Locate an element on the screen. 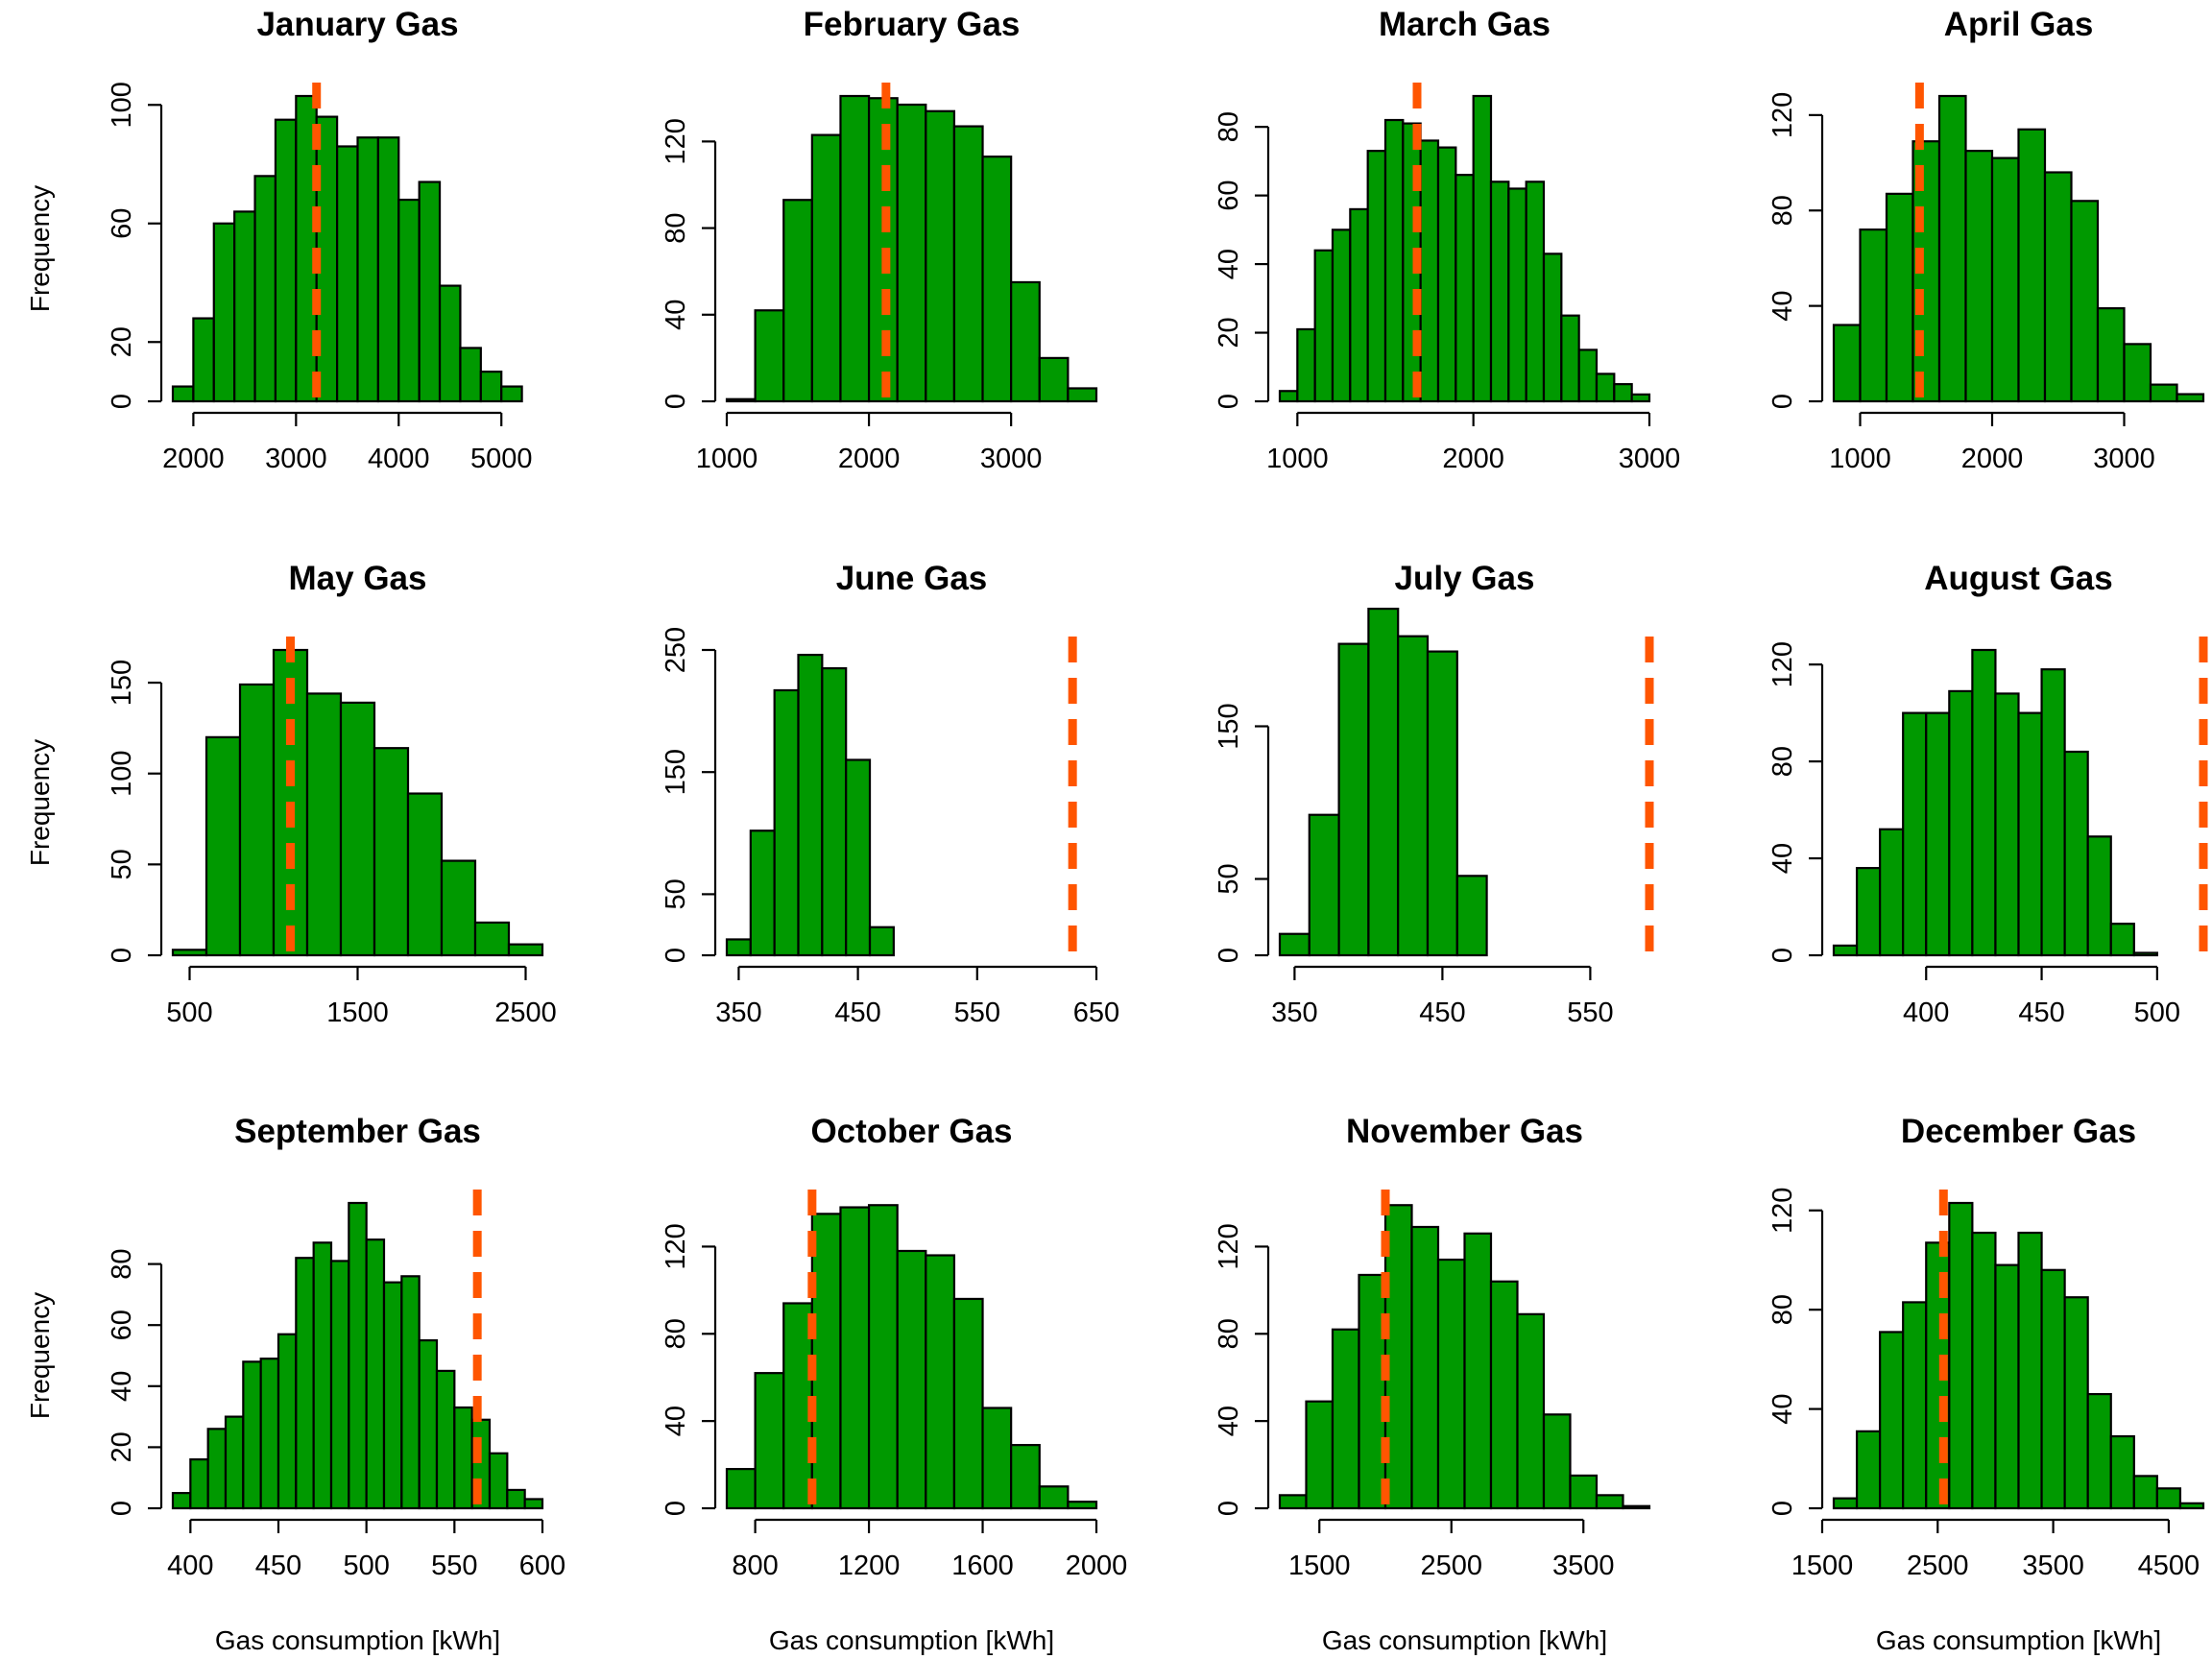 The height and width of the screenshot is (1659, 2212). x-tick-label: 450 is located at coordinates (2041, 1013).